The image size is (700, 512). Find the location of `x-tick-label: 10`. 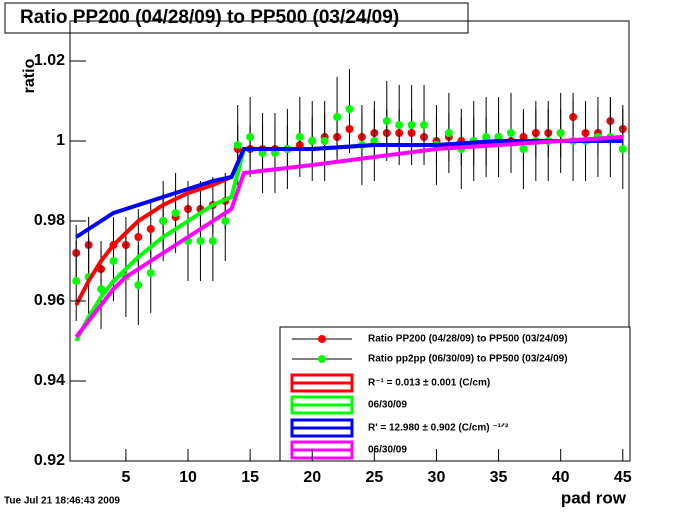

x-tick-label: 10 is located at coordinates (188, 477).